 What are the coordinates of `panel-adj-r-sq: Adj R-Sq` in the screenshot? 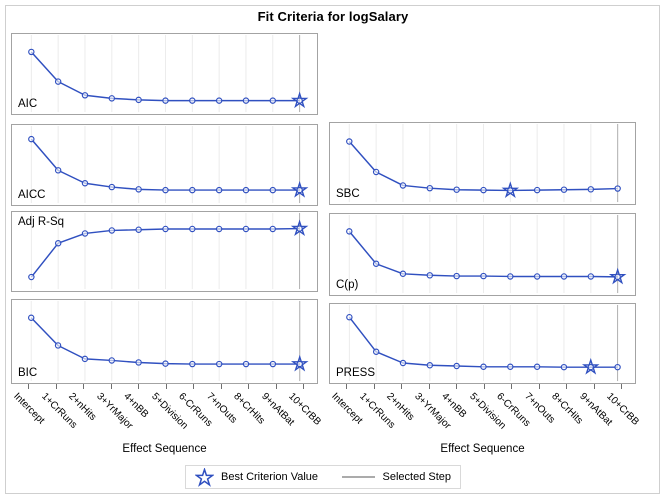 It's located at (164, 251).